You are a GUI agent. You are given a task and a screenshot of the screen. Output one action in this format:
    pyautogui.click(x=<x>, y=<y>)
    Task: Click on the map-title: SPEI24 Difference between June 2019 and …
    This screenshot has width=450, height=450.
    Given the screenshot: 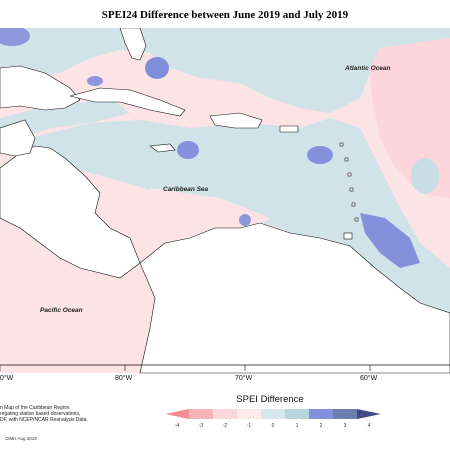 What is the action you would take?
    pyautogui.click(x=225, y=15)
    